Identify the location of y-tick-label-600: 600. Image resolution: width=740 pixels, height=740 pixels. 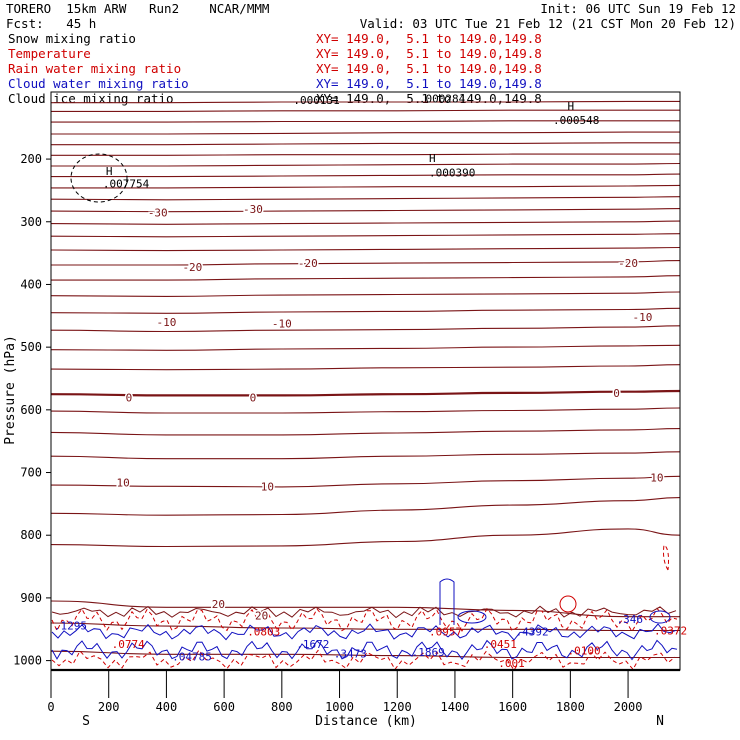
(31, 410).